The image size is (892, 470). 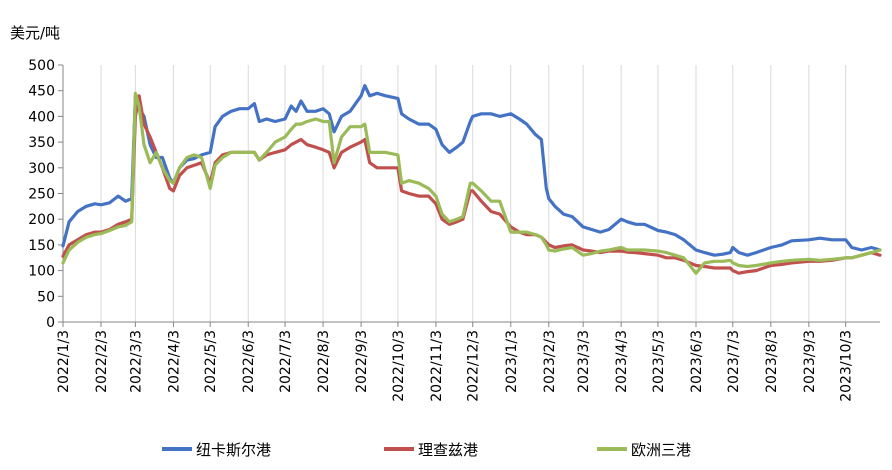 What do you see at coordinates (41, 220) in the screenshot?
I see `y-tick-label-4: 200` at bounding box center [41, 220].